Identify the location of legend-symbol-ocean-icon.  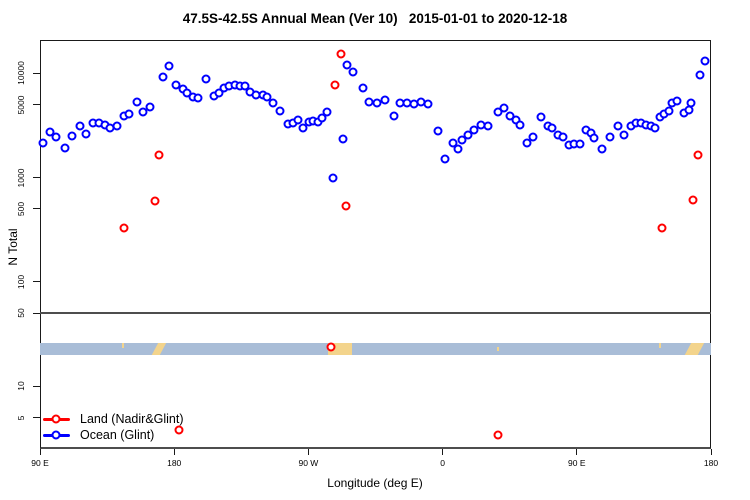
(57, 435).